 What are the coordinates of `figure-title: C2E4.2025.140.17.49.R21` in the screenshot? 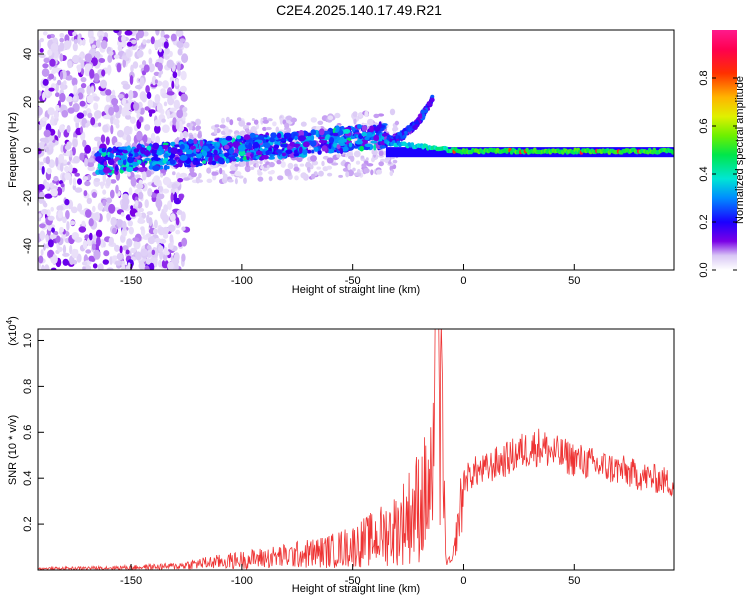 It's located at (359, 10).